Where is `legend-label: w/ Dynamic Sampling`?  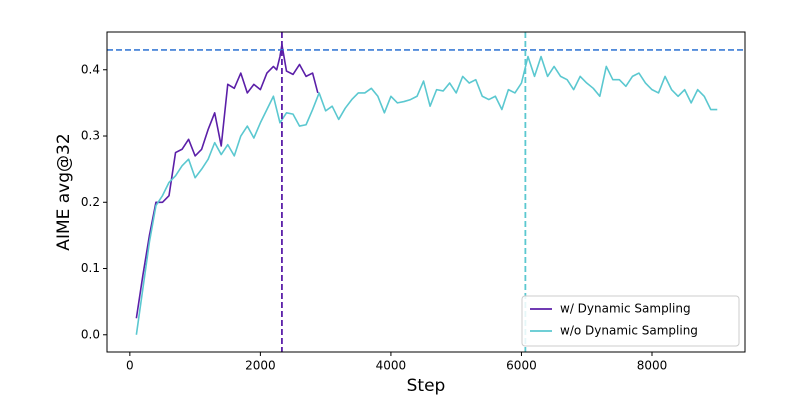 legend-label: w/ Dynamic Sampling is located at coordinates (625, 309).